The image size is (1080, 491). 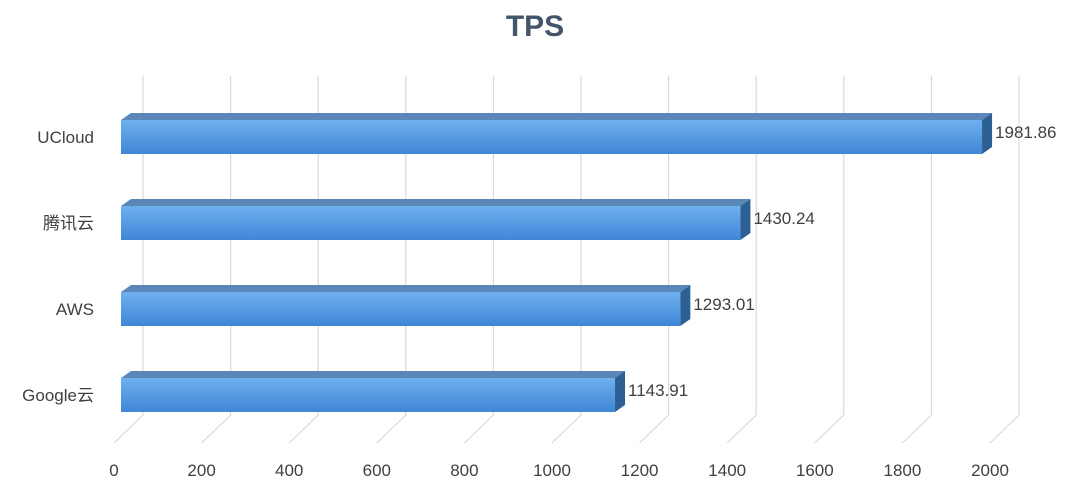 What do you see at coordinates (65, 137) in the screenshot?
I see `category-label: UCloud` at bounding box center [65, 137].